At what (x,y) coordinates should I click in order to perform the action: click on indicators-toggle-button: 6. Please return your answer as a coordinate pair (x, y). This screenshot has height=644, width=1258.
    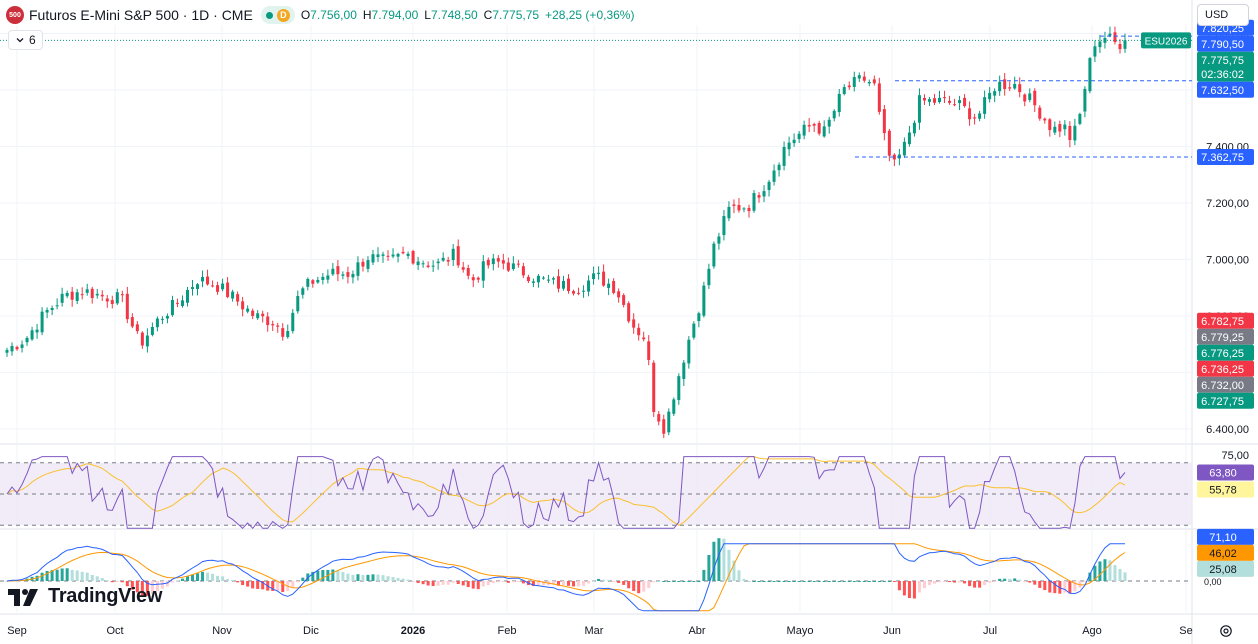
    Looking at the image, I should click on (25, 40).